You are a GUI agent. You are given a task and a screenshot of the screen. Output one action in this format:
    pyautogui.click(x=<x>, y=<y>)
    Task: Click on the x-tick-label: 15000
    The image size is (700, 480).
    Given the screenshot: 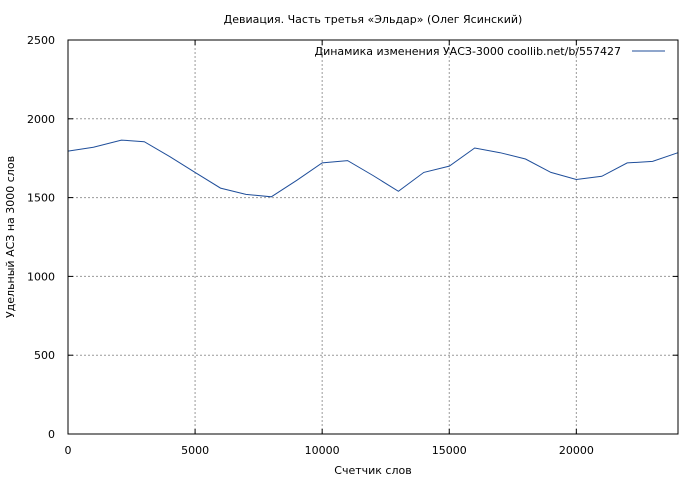 What is the action you would take?
    pyautogui.click(x=449, y=450)
    